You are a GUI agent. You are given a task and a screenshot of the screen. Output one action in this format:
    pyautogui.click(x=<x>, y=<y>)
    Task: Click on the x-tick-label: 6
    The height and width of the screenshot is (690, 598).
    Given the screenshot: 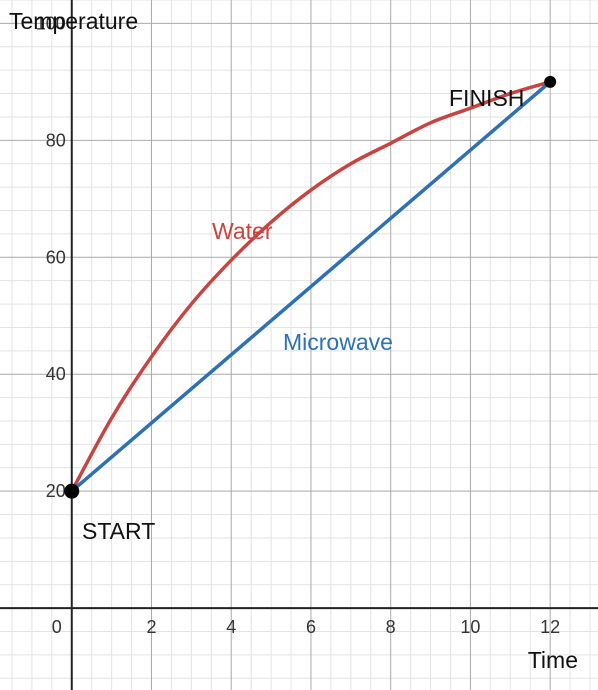 What is the action you would take?
    pyautogui.click(x=311, y=627)
    